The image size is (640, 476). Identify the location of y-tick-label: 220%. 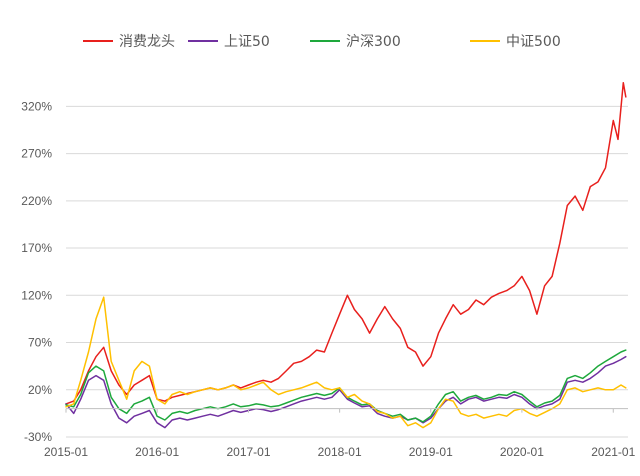
(36, 201).